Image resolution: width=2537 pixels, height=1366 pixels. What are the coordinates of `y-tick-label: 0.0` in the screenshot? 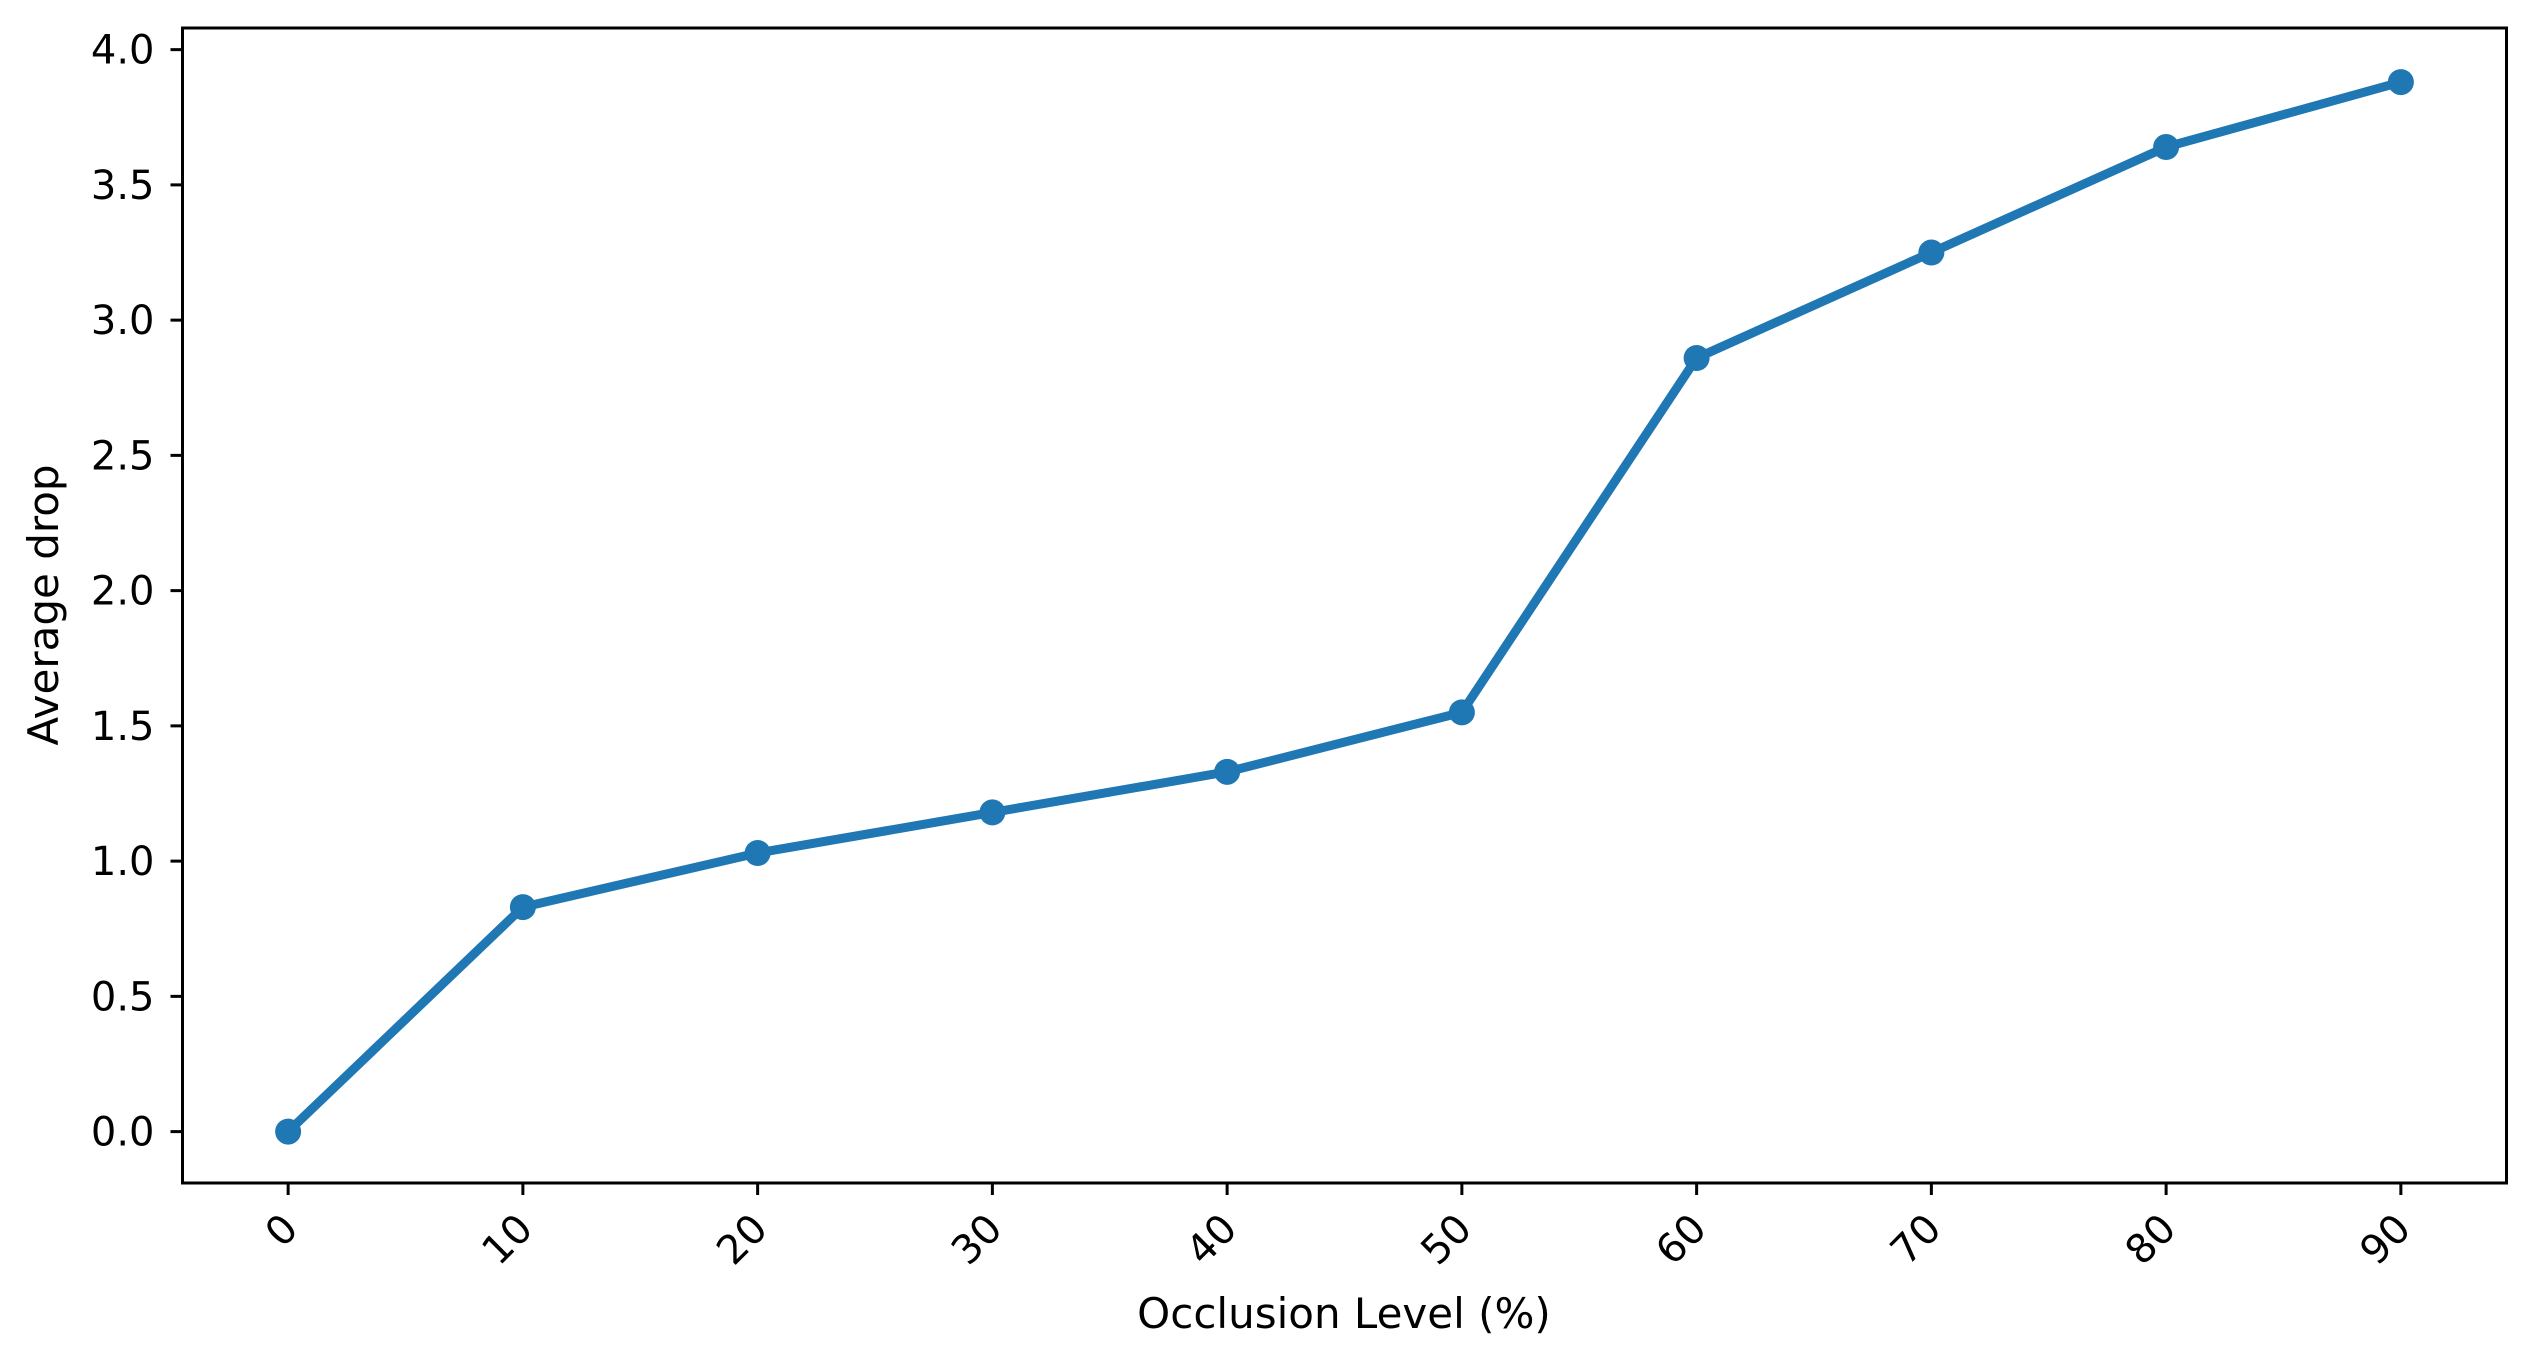 It's located at (123, 1133).